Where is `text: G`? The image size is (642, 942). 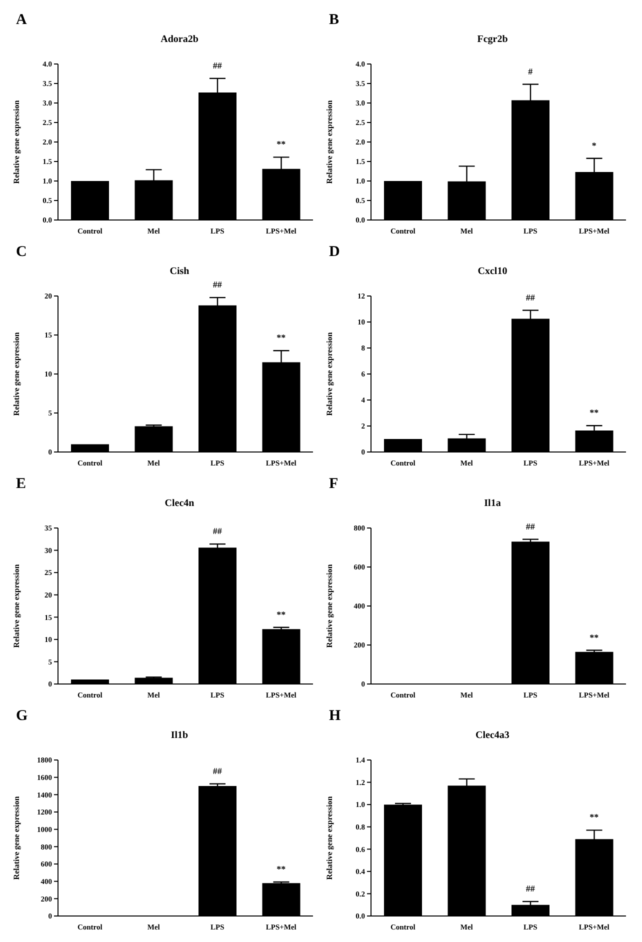 text: G is located at coordinates (22, 716).